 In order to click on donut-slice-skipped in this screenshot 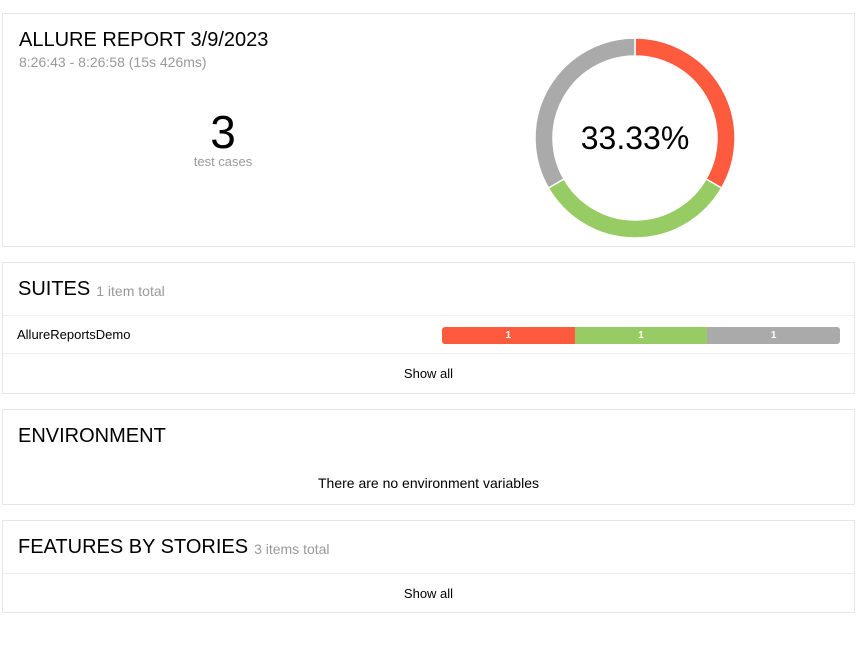, I will do `click(585, 113)`.